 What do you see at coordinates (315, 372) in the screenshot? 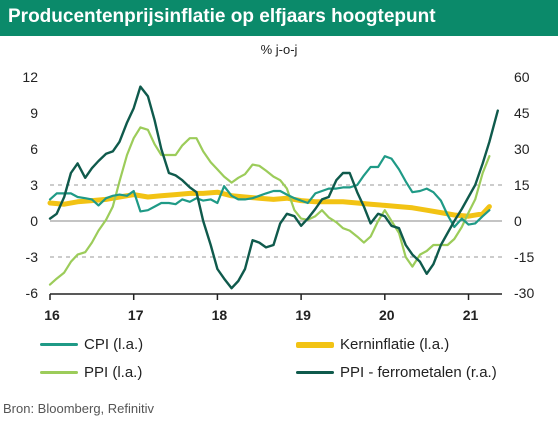
I see `legend-swatch-ppi-ferrometalen` at bounding box center [315, 372].